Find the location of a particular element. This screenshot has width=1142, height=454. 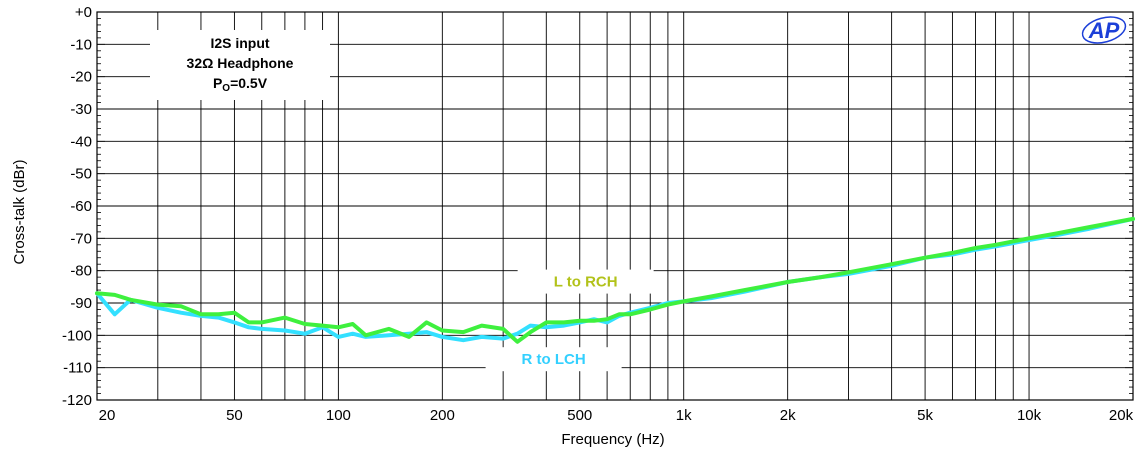

y-tick-label: -110 is located at coordinates (77, 368).